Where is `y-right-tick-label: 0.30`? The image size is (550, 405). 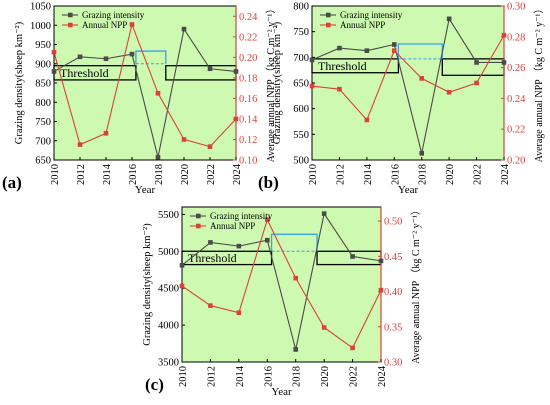
y-right-tick-label: 0.30 is located at coordinates (516, 7).